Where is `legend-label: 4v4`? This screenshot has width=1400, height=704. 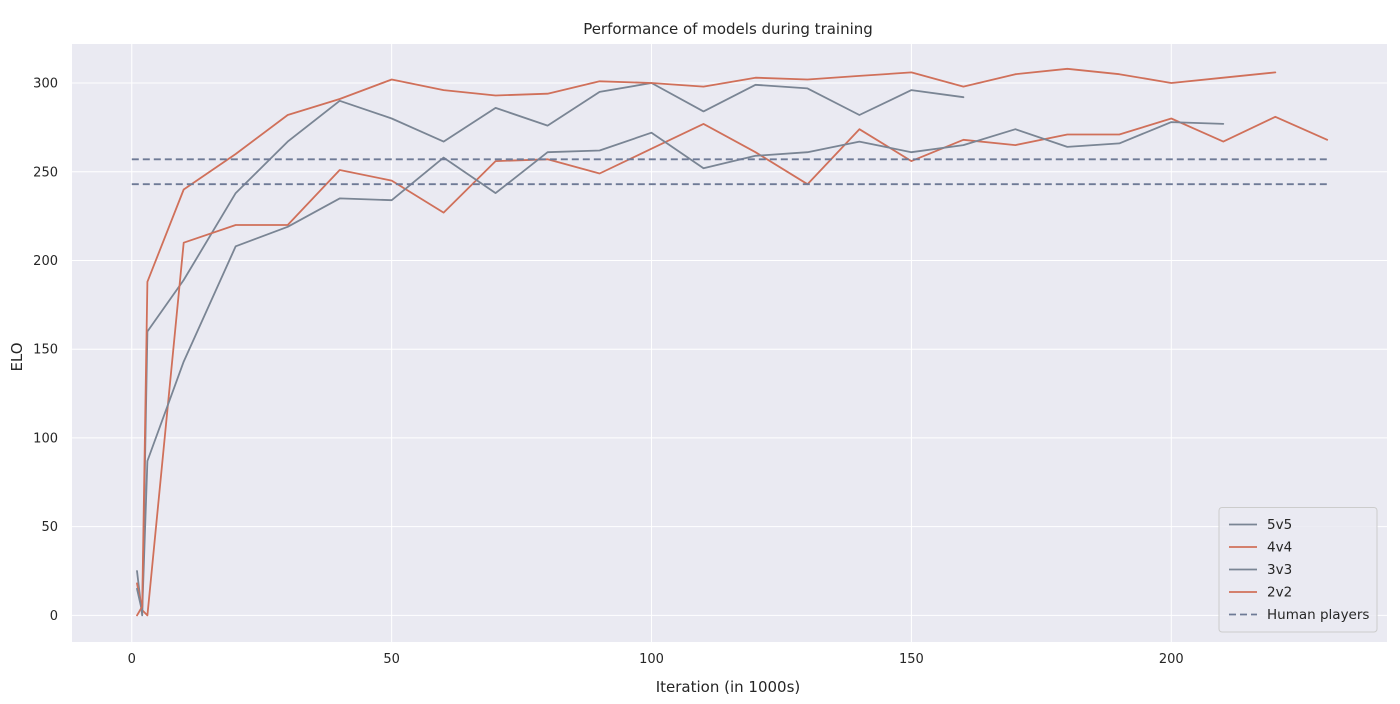 legend-label: 4v4 is located at coordinates (1279, 548).